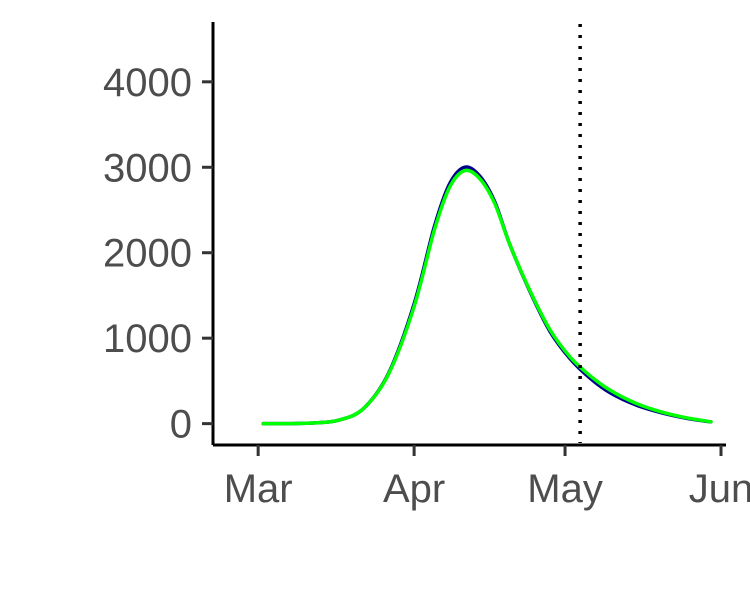 The height and width of the screenshot is (600, 750). What do you see at coordinates (181, 425) in the screenshot?
I see `y-tick-label: 0` at bounding box center [181, 425].